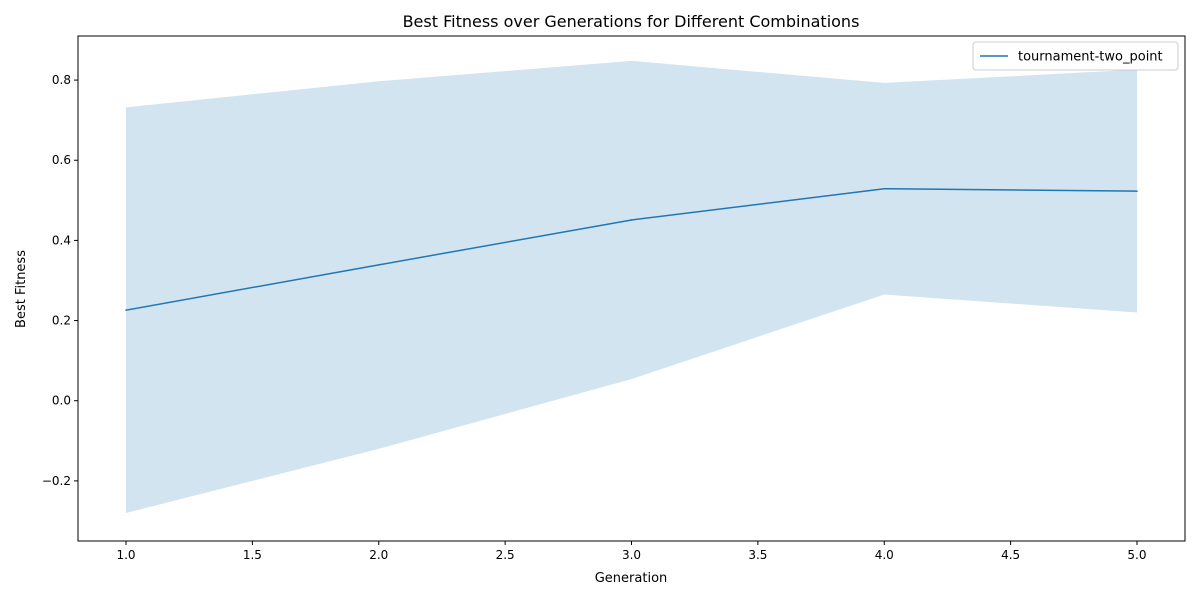 This screenshot has height=600, width=1200. I want to click on y-tick-label: 0.8, so click(61, 80).